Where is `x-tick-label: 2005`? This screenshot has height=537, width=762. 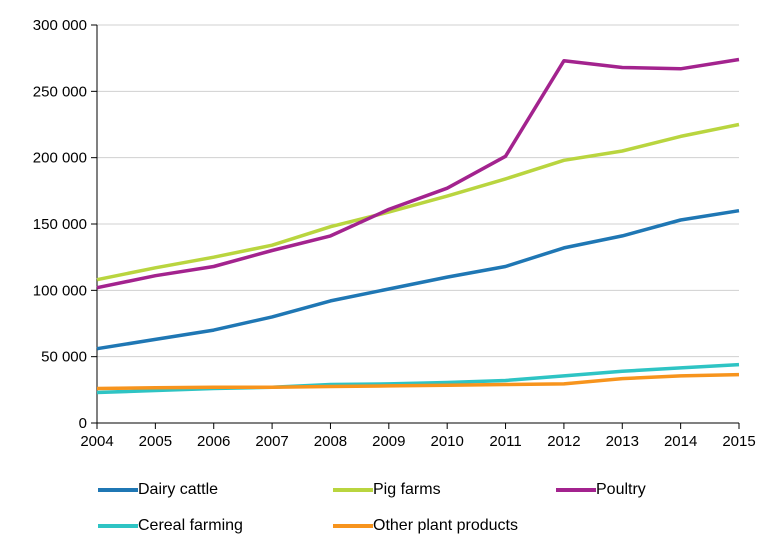
x-tick-label: 2005 is located at coordinates (155, 441).